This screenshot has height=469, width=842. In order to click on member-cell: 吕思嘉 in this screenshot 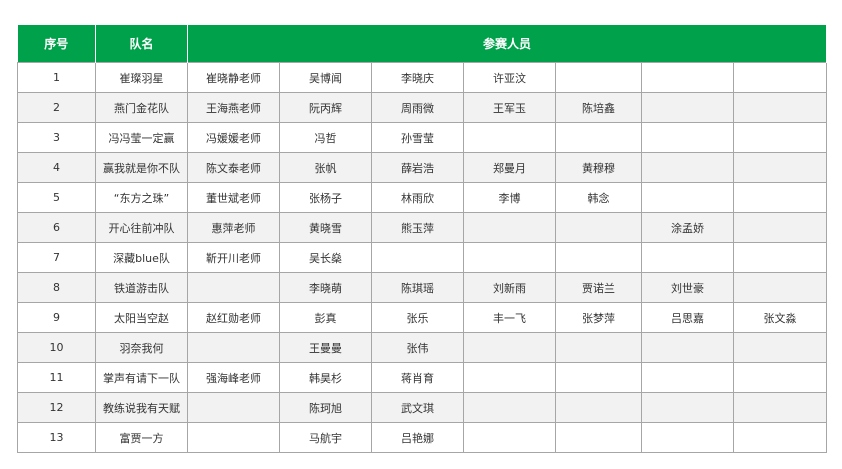, I will do `click(687, 317)`.